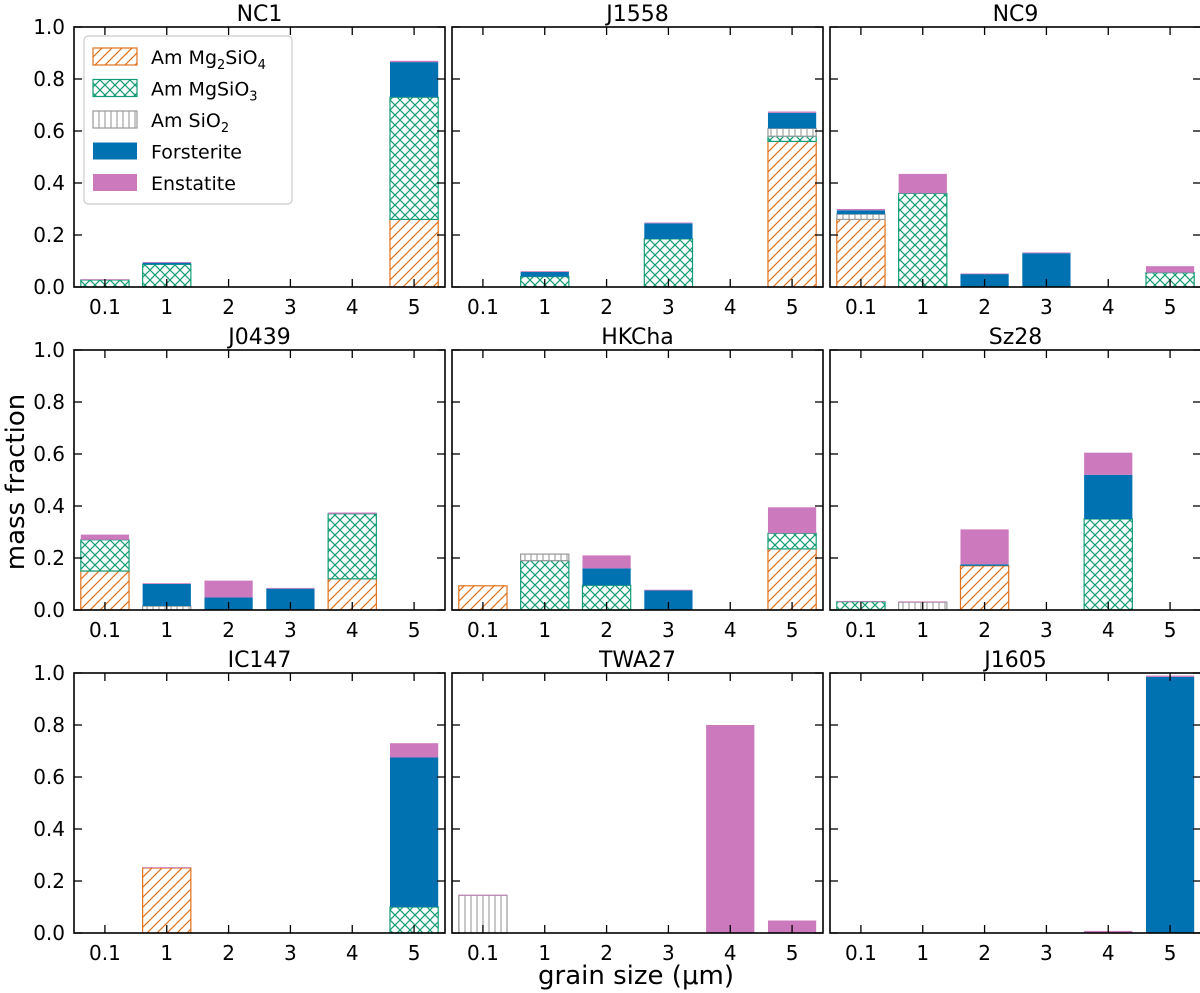 Image resolution: width=1200 pixels, height=993 pixels. I want to click on bar-enstatite-0.1, so click(105, 537).